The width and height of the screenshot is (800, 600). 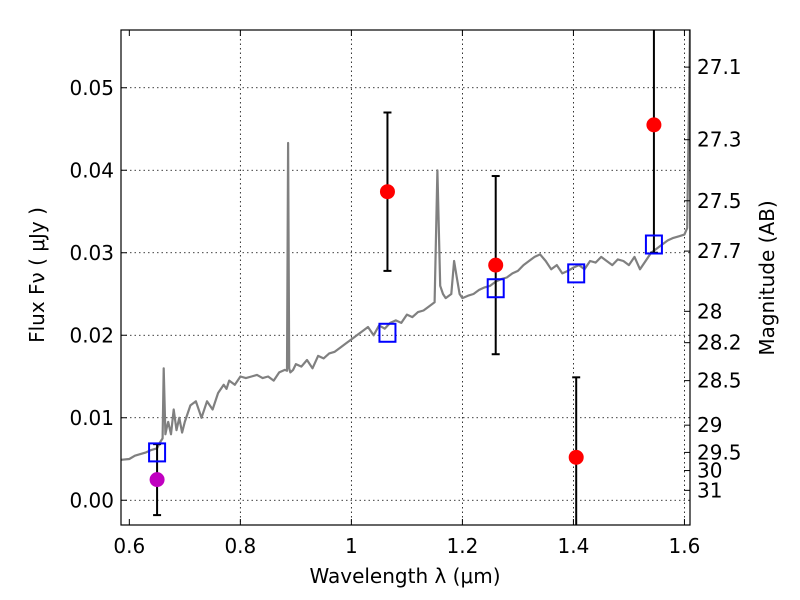 What do you see at coordinates (91, 170) in the screenshot?
I see `y-tick-label: 0.04` at bounding box center [91, 170].